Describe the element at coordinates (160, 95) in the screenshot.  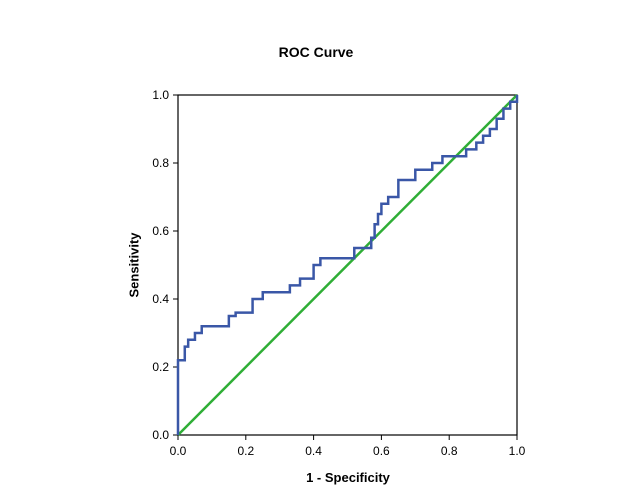
I see `y-tick-label: 1.0` at that location.